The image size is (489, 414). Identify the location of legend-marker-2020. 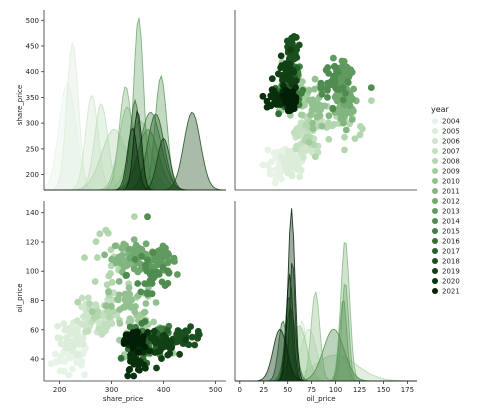
(435, 281).